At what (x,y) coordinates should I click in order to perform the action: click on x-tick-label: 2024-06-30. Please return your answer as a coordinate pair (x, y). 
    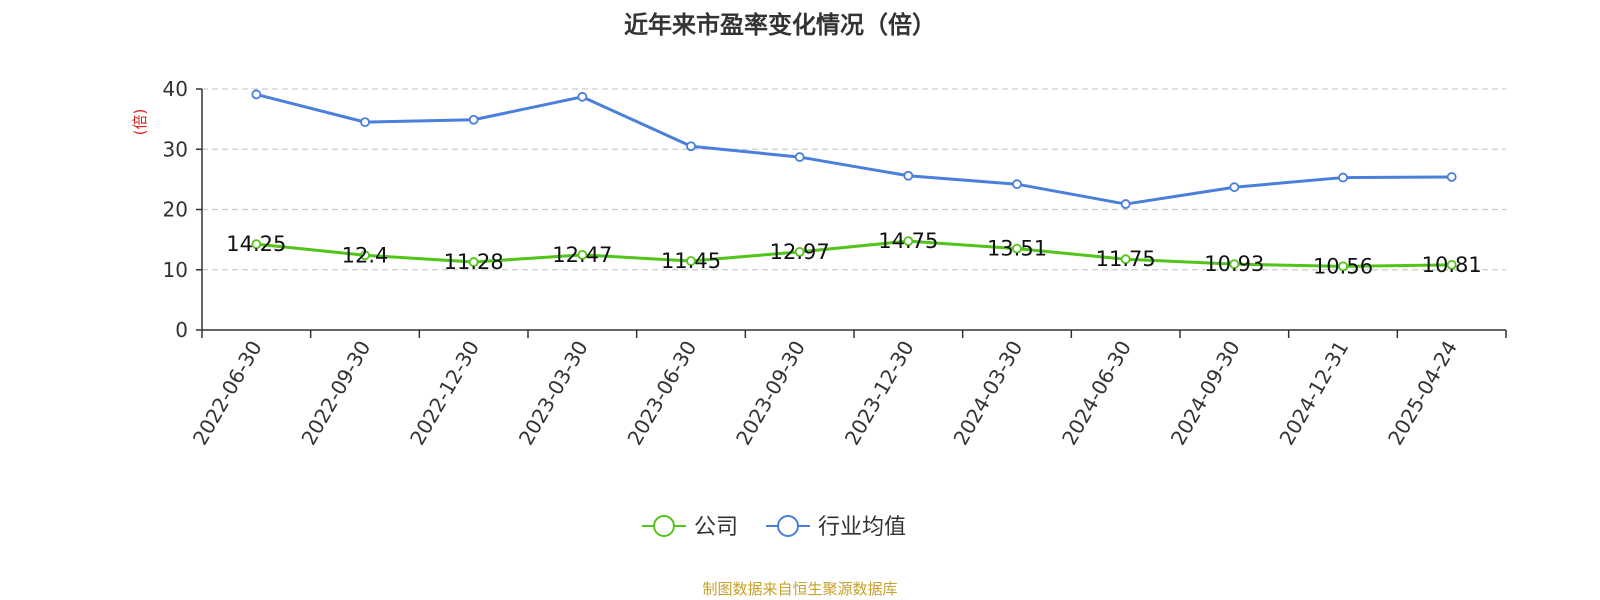
    Looking at the image, I should click on (1096, 393).